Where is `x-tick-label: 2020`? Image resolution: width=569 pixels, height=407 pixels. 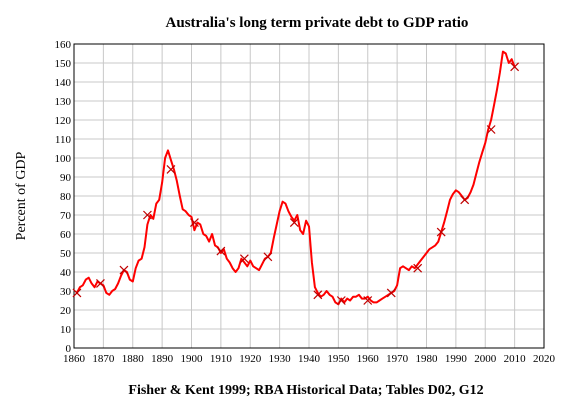 x-tick-label: 2020 is located at coordinates (544, 359).